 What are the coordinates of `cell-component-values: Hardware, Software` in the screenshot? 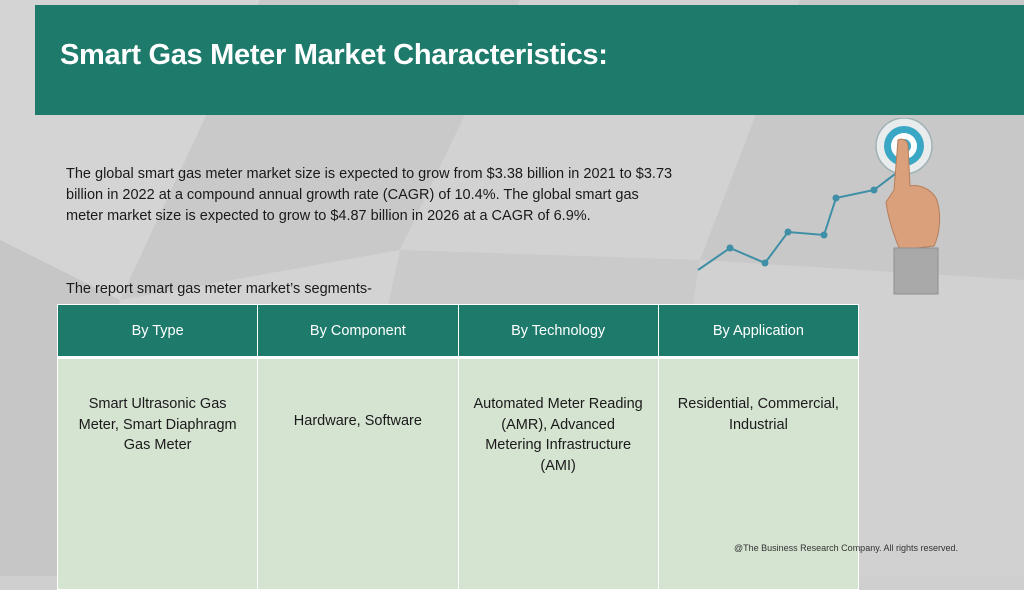 It's located at (358, 473).